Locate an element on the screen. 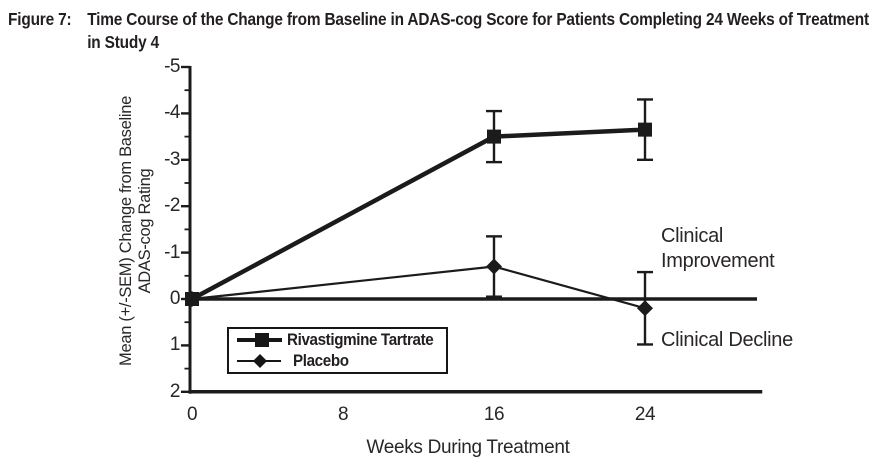  legend-label-rivastigmine: Rivastigmine Tartrate is located at coordinates (360, 339).